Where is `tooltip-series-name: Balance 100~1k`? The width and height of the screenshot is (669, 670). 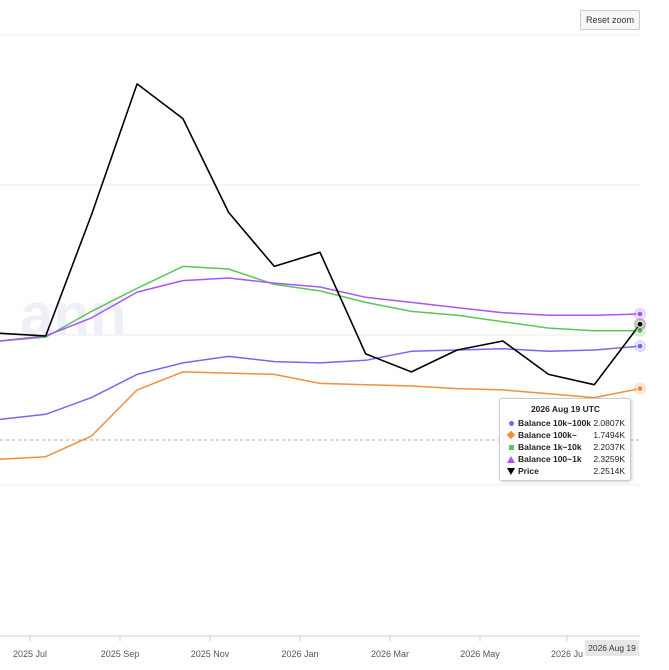
tooltip-series-name: Balance 100~1k is located at coordinates (550, 459).